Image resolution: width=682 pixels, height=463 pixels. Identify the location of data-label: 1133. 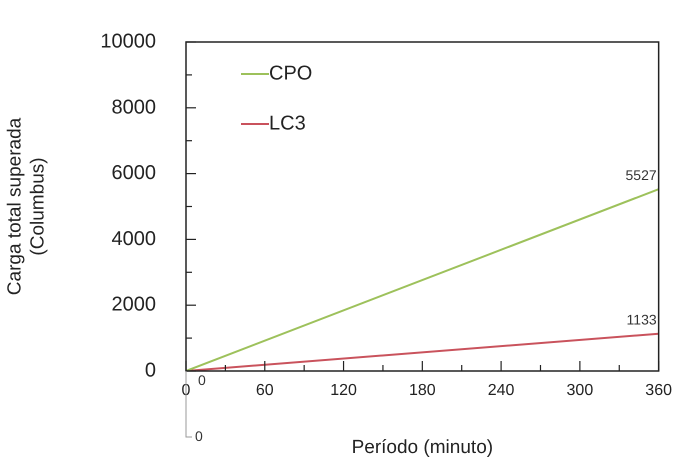
(641, 320).